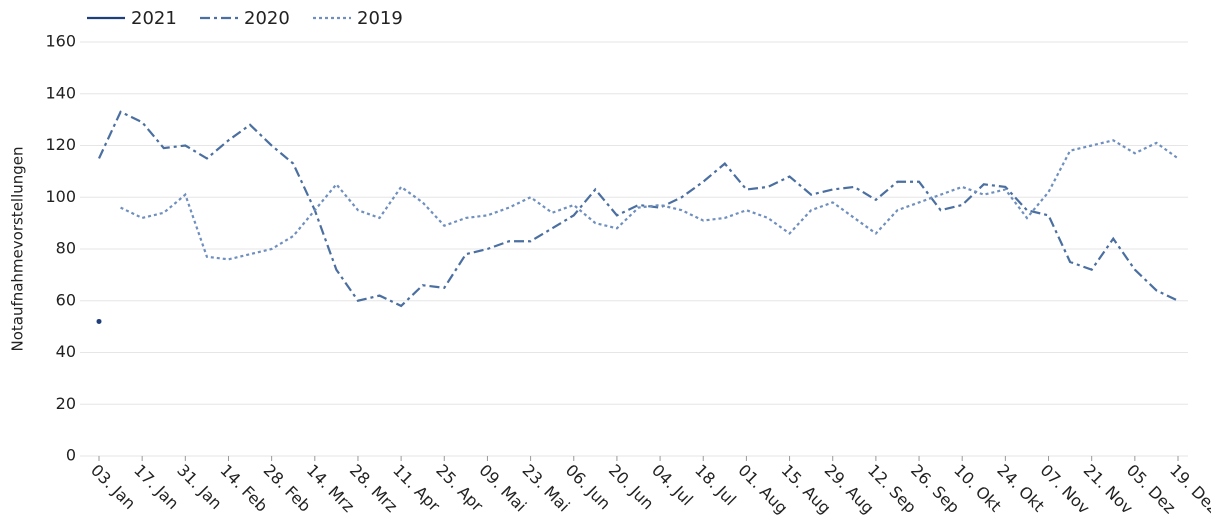  Describe the element at coordinates (1020, 488) in the screenshot. I see `x-tick-label: 24. Okt` at that location.